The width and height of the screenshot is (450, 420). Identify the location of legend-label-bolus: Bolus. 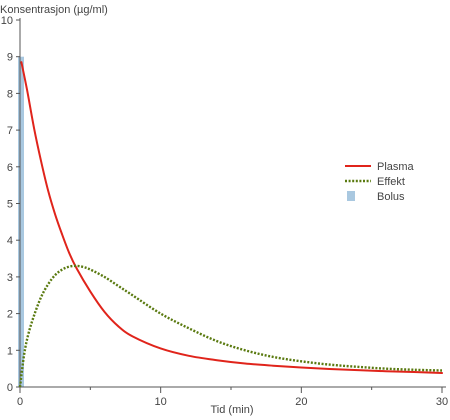
(391, 197).